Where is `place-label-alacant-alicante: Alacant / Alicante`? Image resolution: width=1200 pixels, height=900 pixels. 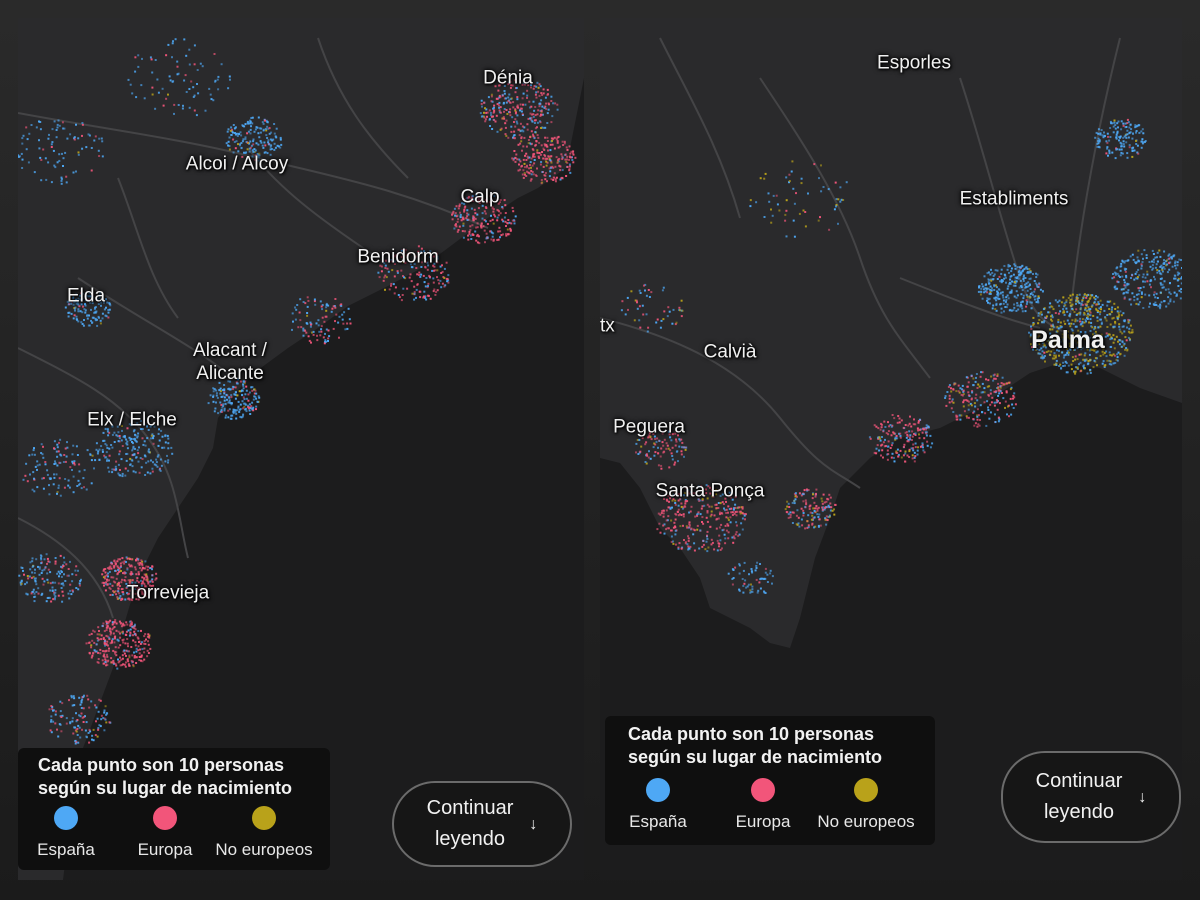 place-label-alacant-alicante: Alacant / Alicante is located at coordinates (230, 362).